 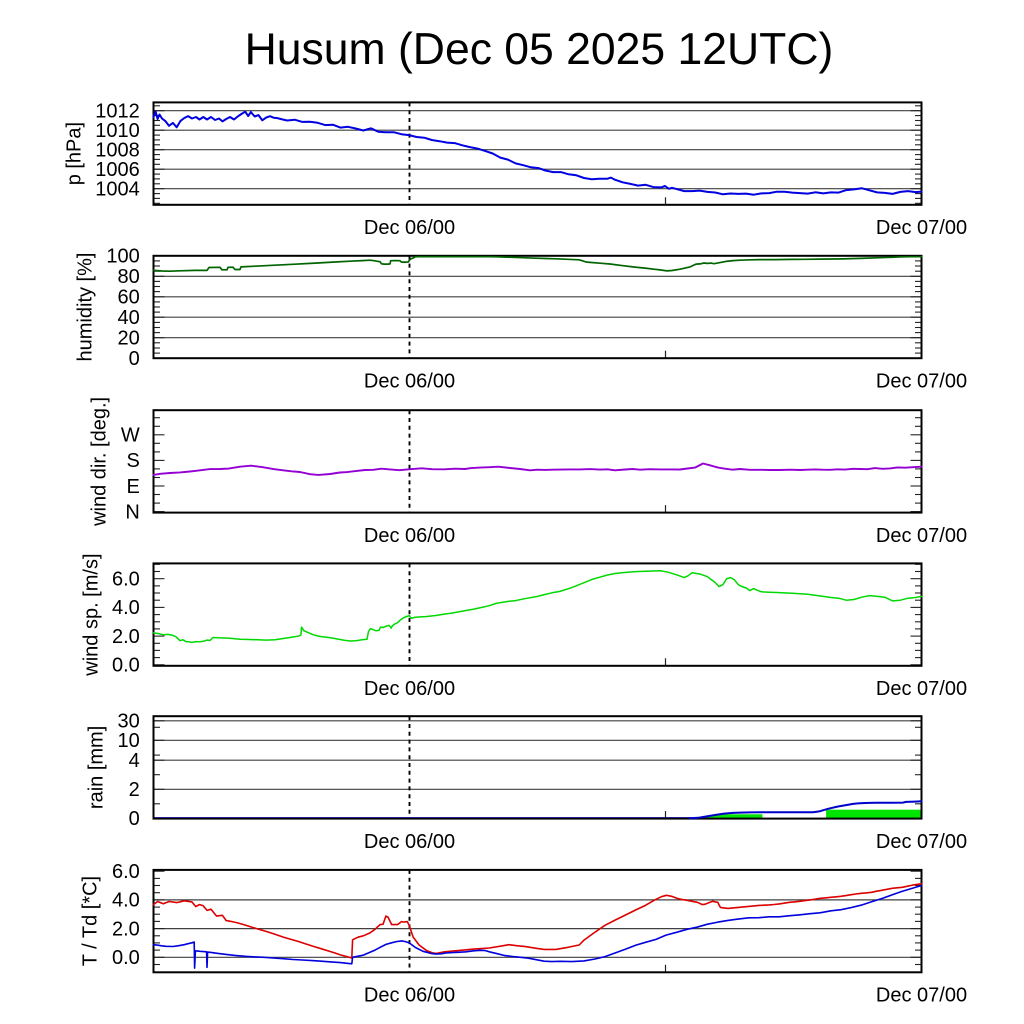 I want to click on svg-text: wind dir. [deg.], so click(x=100, y=462).